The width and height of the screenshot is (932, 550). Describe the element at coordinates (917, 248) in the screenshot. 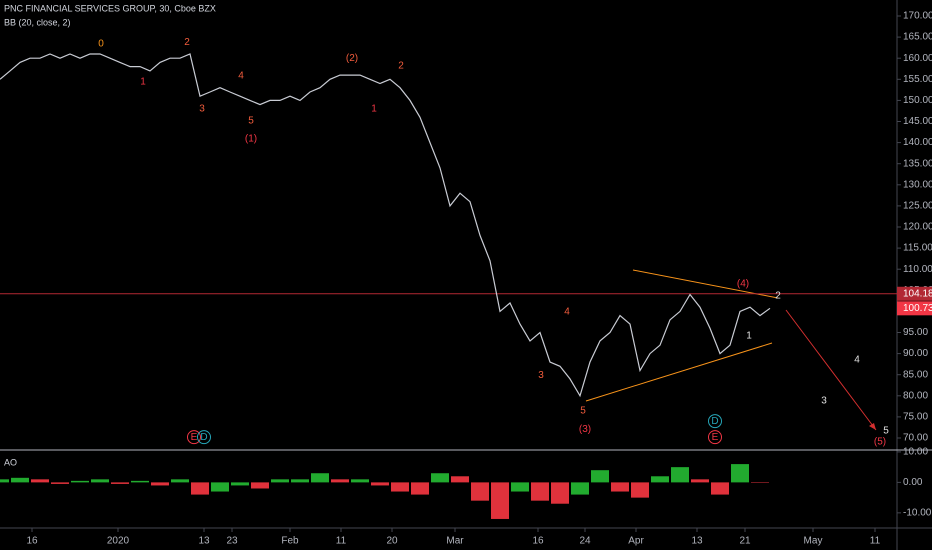

I see `y-tick-label: 115.00` at that location.